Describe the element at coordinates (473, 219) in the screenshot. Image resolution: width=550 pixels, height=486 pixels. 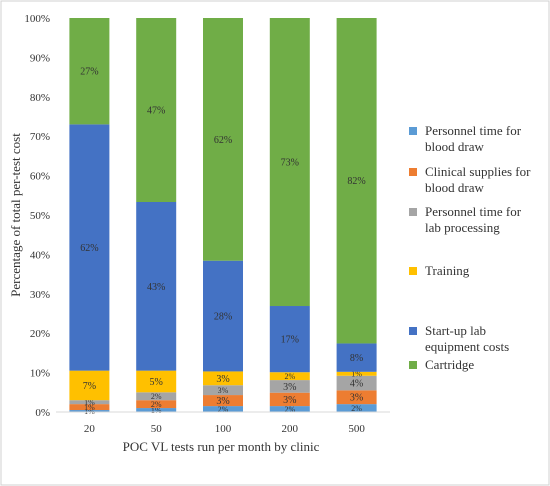
I see `legend-label: Personnel time for lab processing` at that location.